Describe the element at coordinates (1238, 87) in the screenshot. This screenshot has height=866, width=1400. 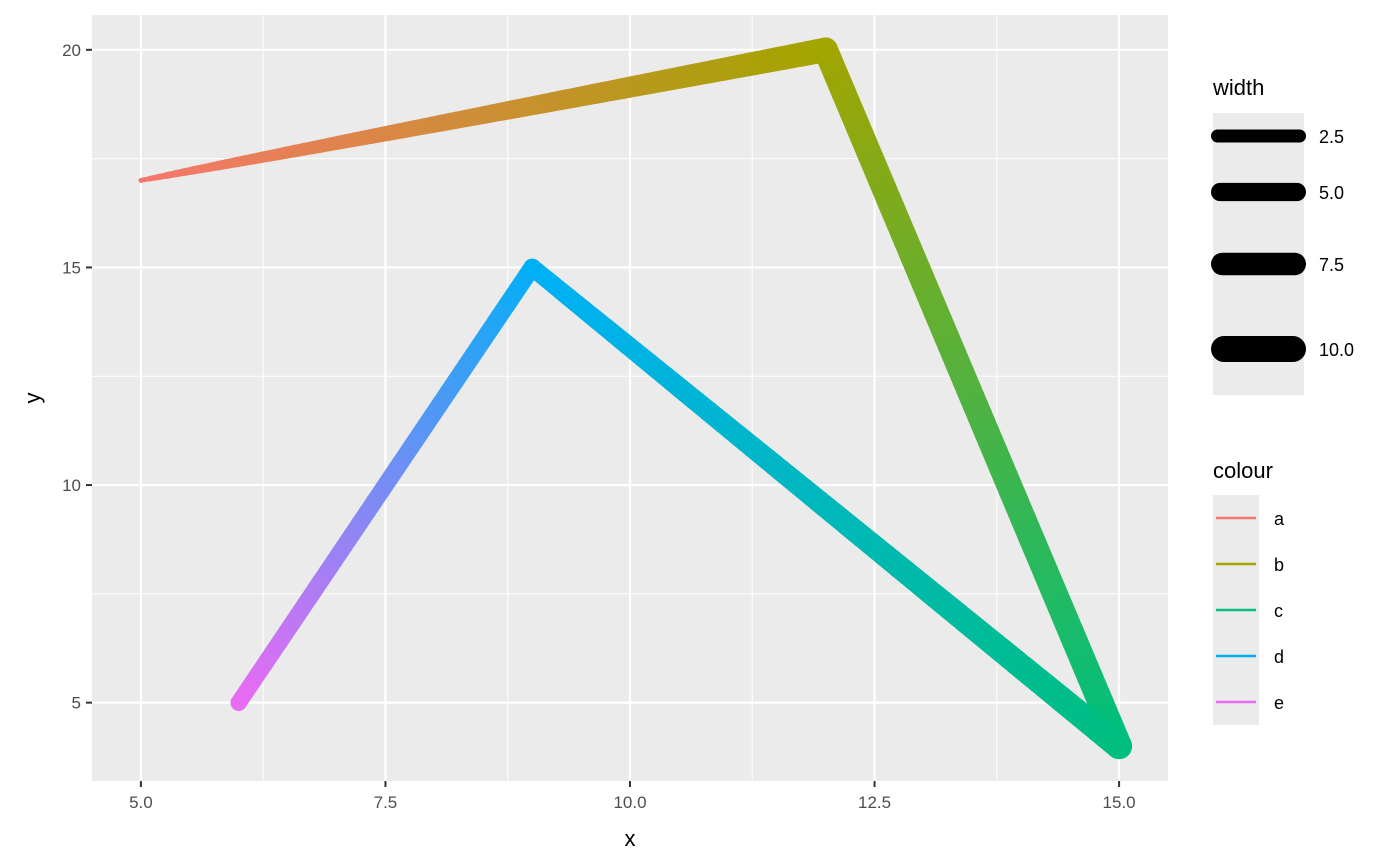
I see `legend-width-title: width` at that location.